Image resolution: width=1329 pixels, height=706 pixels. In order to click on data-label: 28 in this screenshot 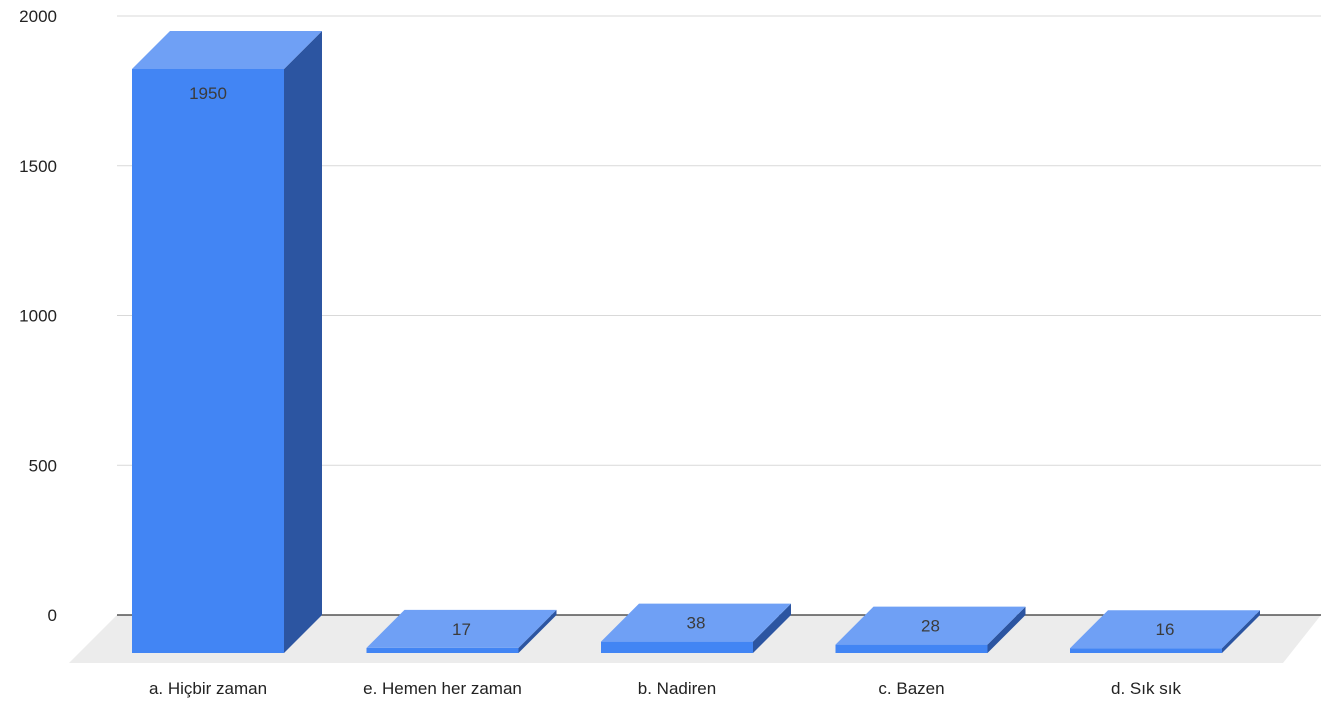, I will do `click(930, 626)`.